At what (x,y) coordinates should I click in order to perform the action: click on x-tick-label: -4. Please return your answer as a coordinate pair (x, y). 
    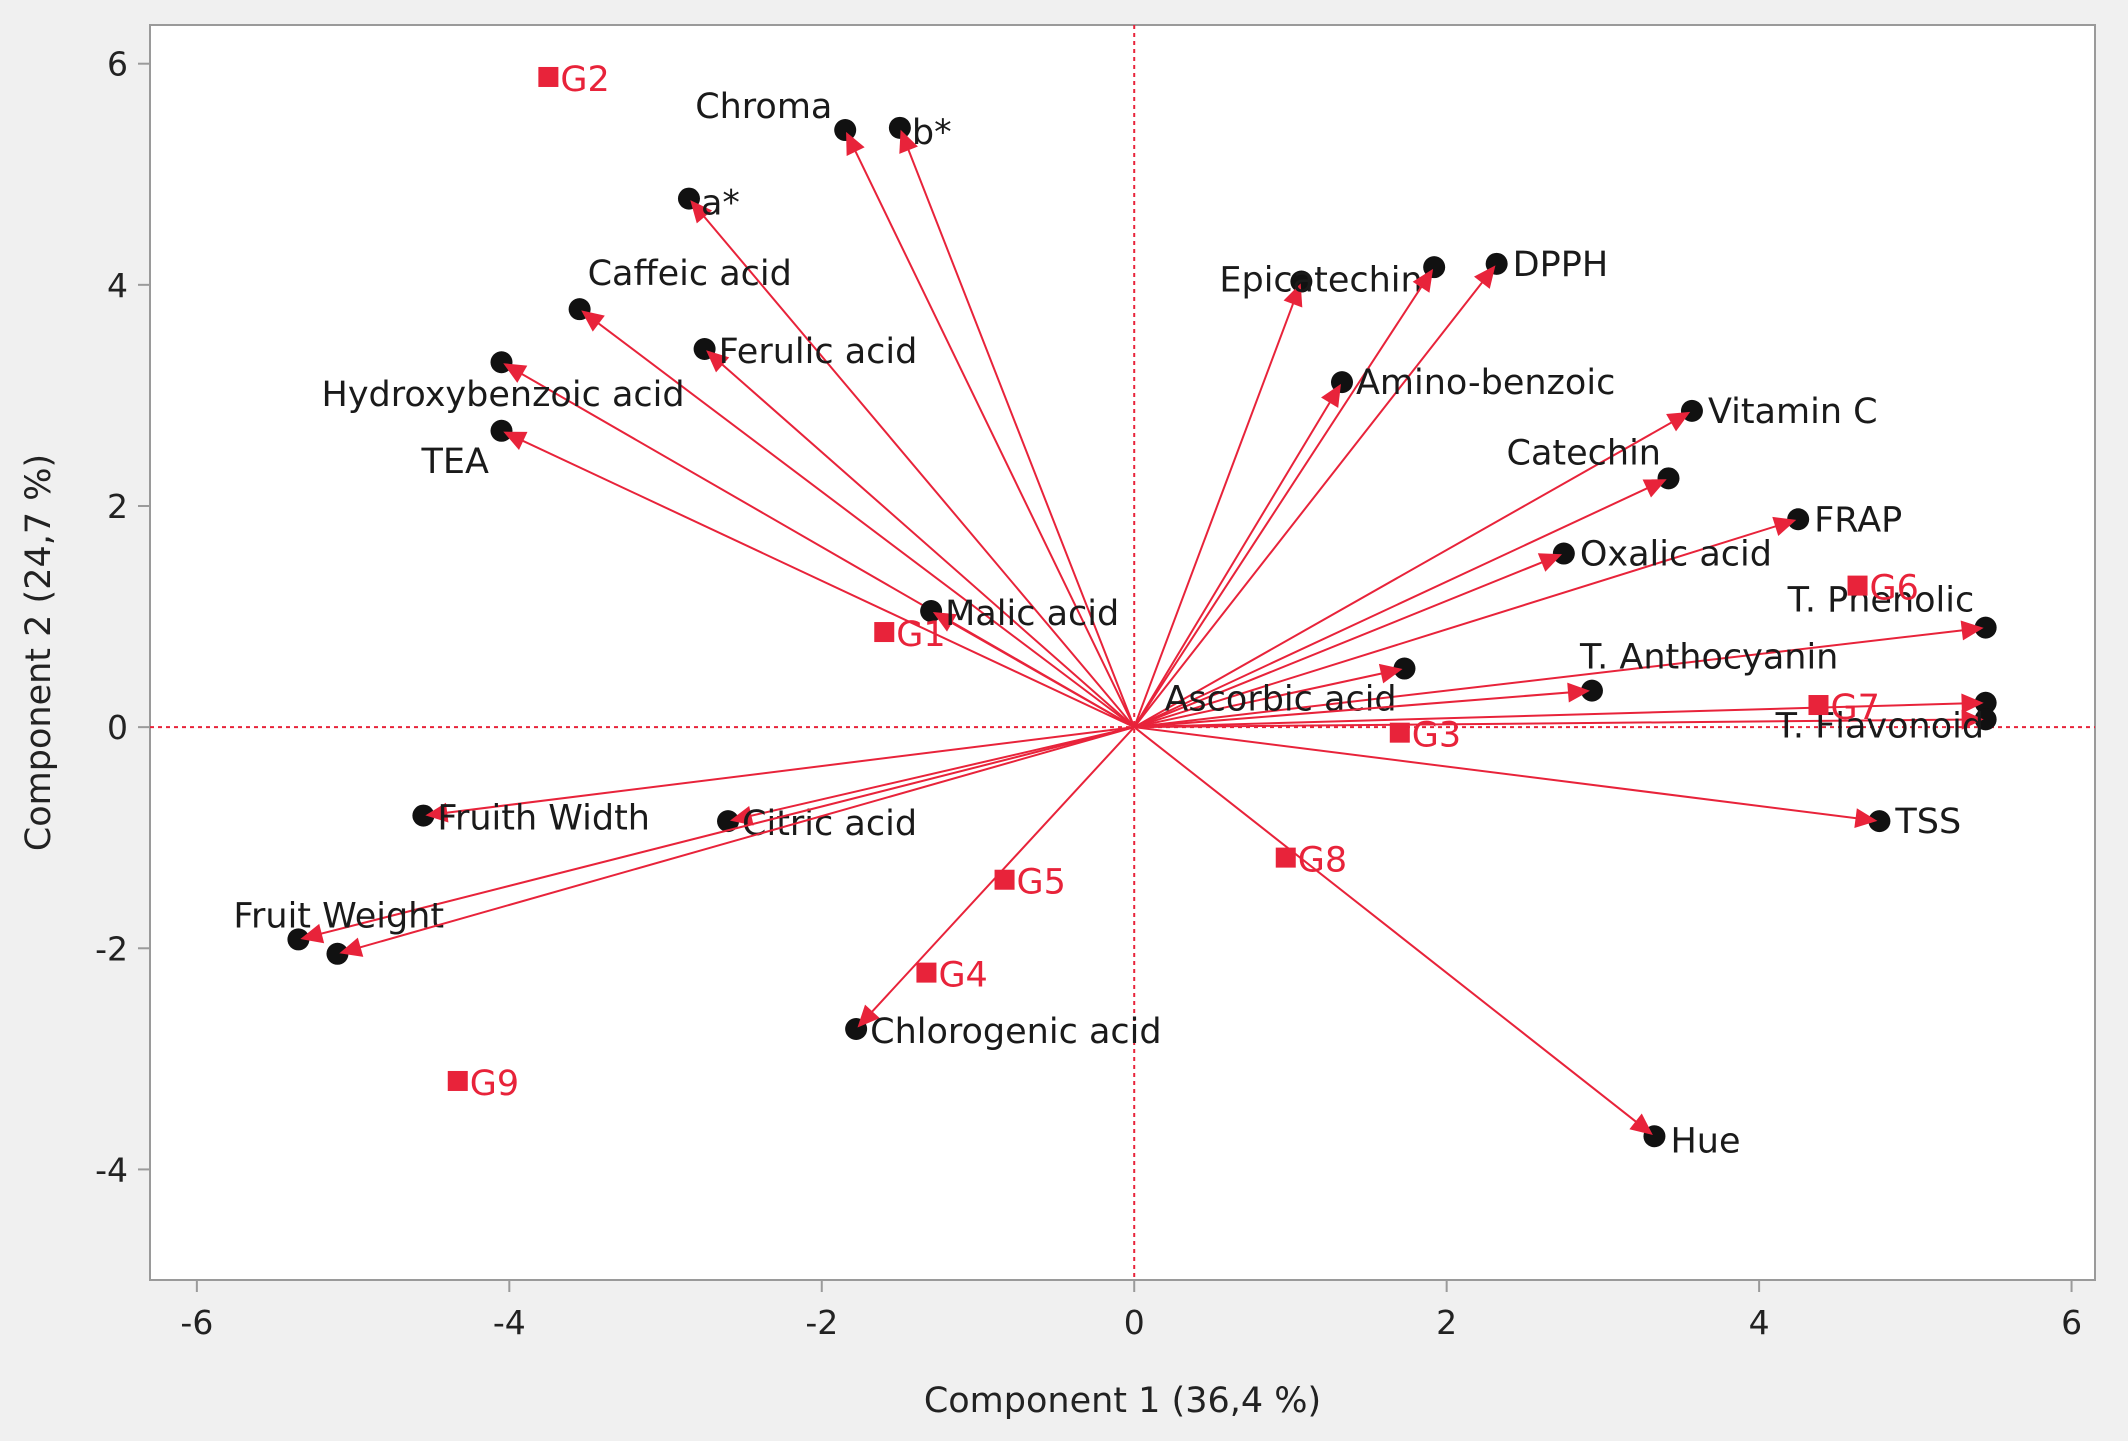
    Looking at the image, I should click on (509, 1322).